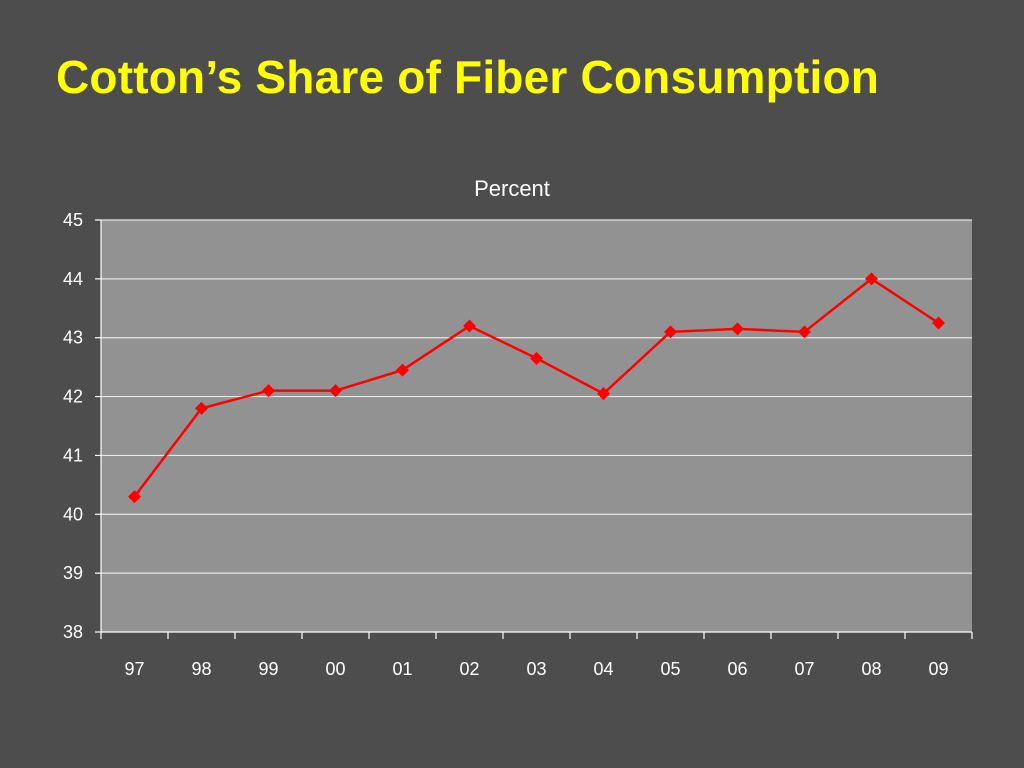 The height and width of the screenshot is (768, 1024). I want to click on x-tick-label: 07, so click(804, 669).